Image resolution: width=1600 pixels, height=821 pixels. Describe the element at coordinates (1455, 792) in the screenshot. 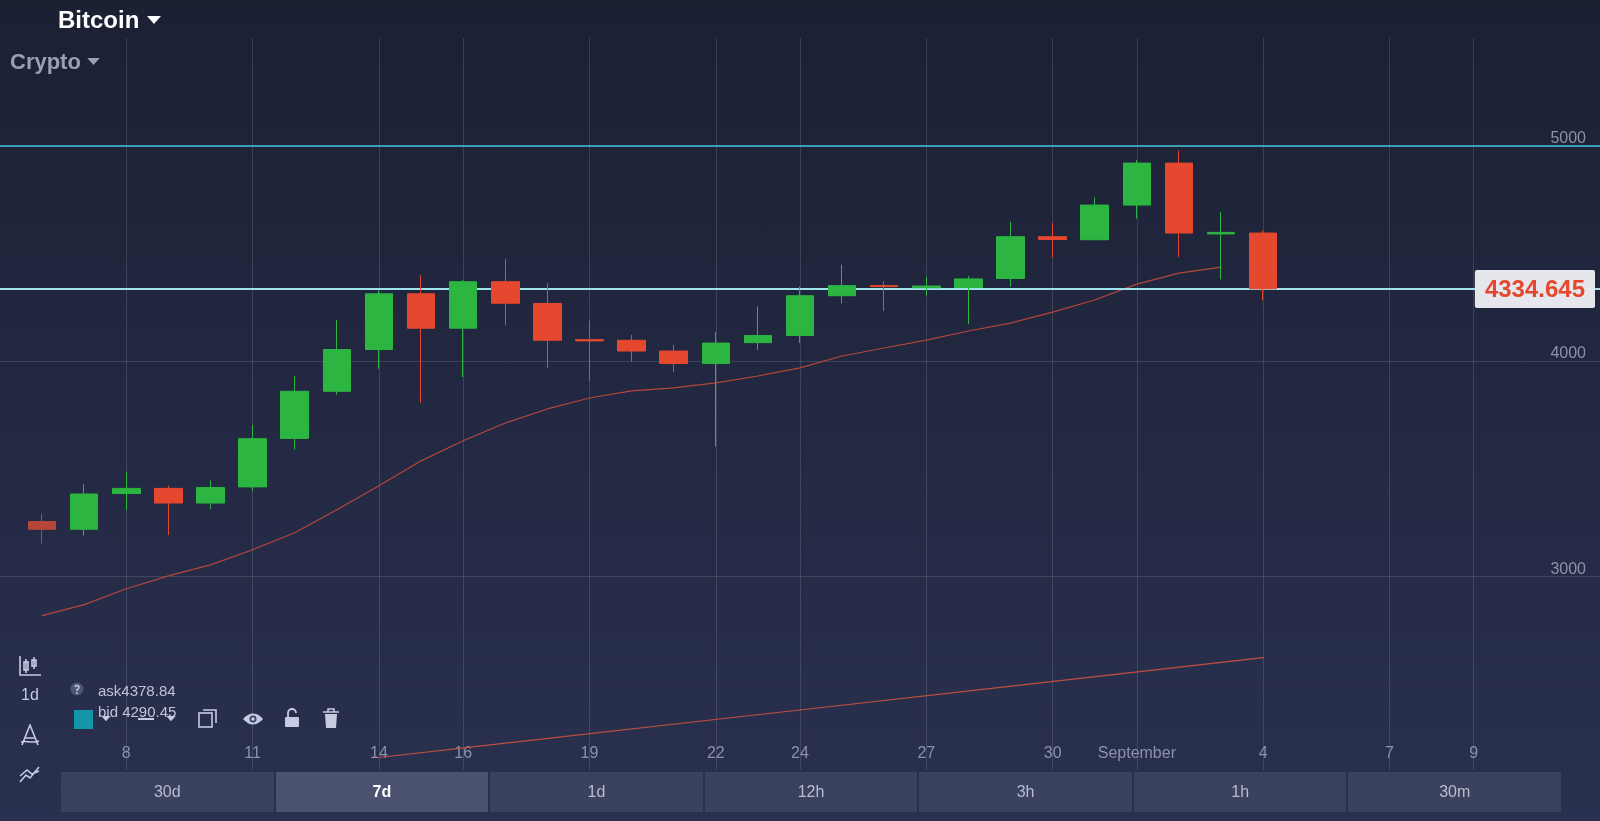

I see `text: 30m` at that location.